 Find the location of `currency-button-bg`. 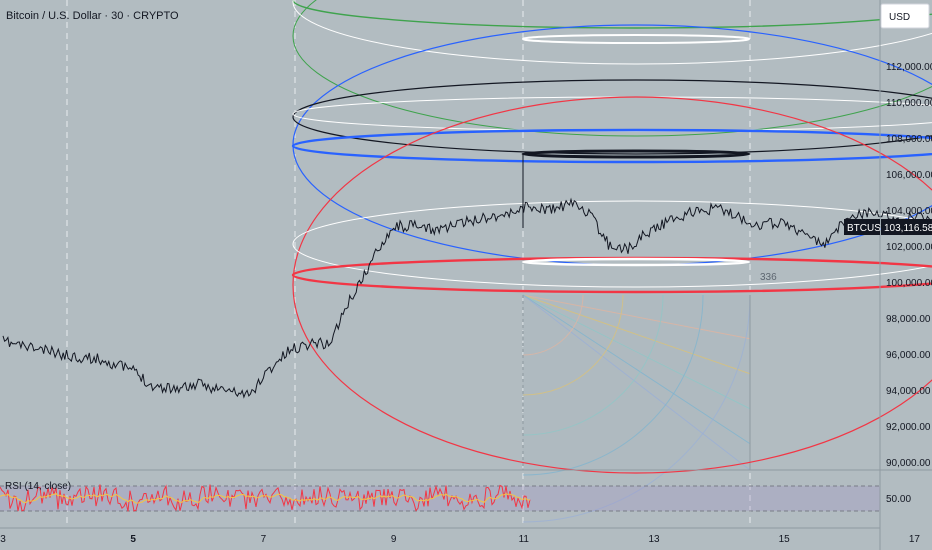

currency-button-bg is located at coordinates (905, 16).